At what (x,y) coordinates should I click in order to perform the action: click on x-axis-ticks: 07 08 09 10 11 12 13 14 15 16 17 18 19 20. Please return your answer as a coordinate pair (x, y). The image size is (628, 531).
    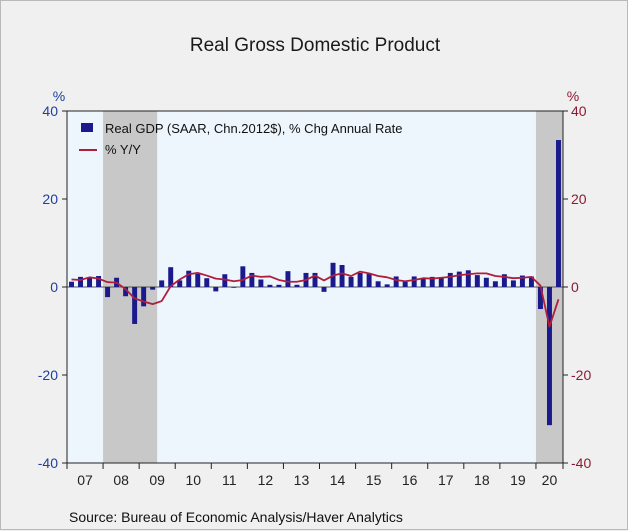
    Looking at the image, I should click on (315, 475).